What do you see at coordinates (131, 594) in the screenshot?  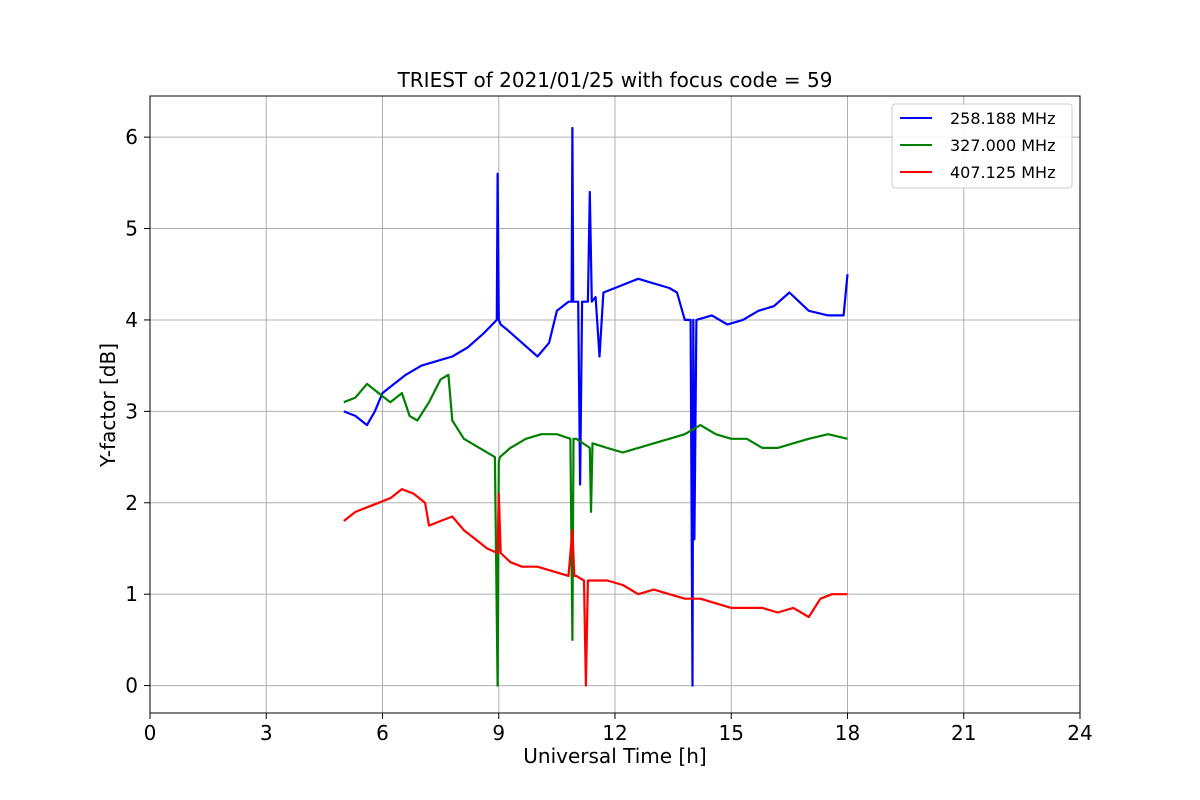 I see `y-tick-label: 1` at bounding box center [131, 594].